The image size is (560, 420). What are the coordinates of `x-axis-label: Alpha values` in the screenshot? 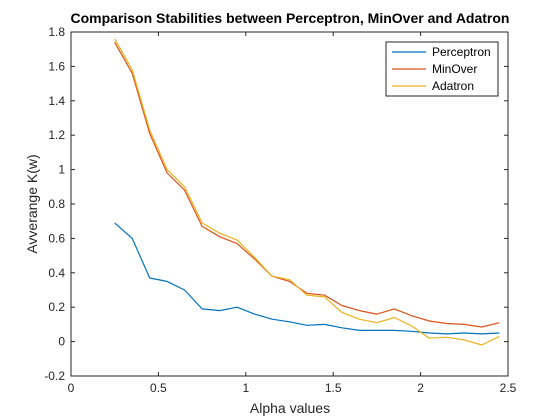 It's located at (290, 408).